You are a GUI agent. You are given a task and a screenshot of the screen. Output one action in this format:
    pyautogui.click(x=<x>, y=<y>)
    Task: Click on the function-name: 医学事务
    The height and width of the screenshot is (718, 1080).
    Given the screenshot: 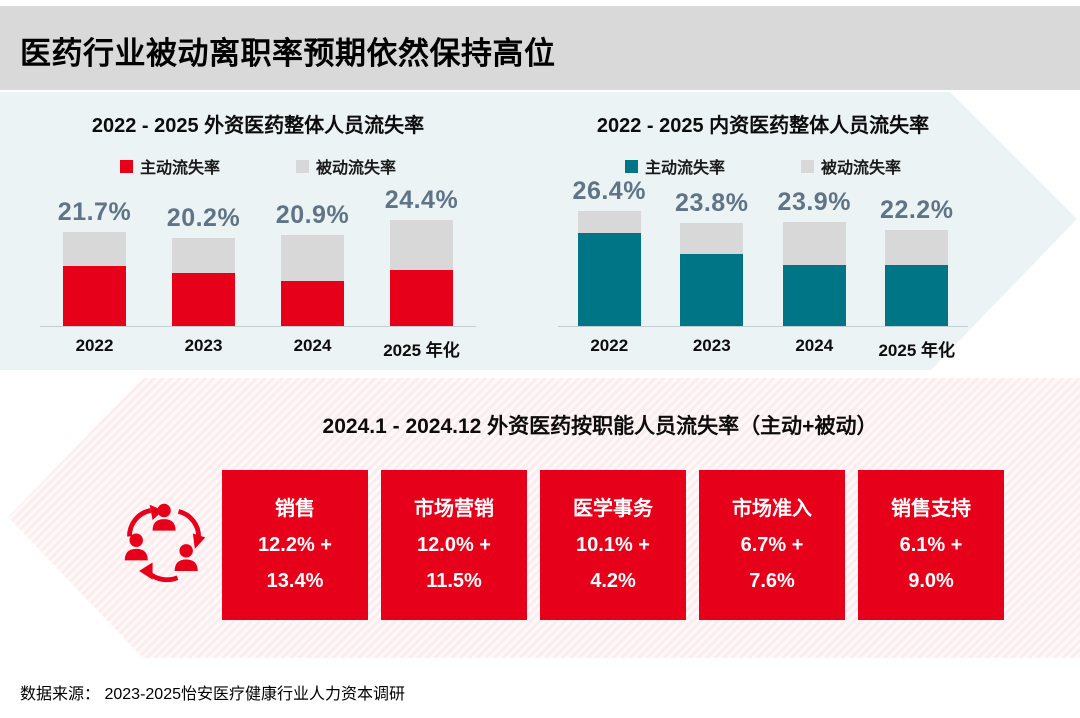 What is the action you would take?
    pyautogui.click(x=613, y=509)
    